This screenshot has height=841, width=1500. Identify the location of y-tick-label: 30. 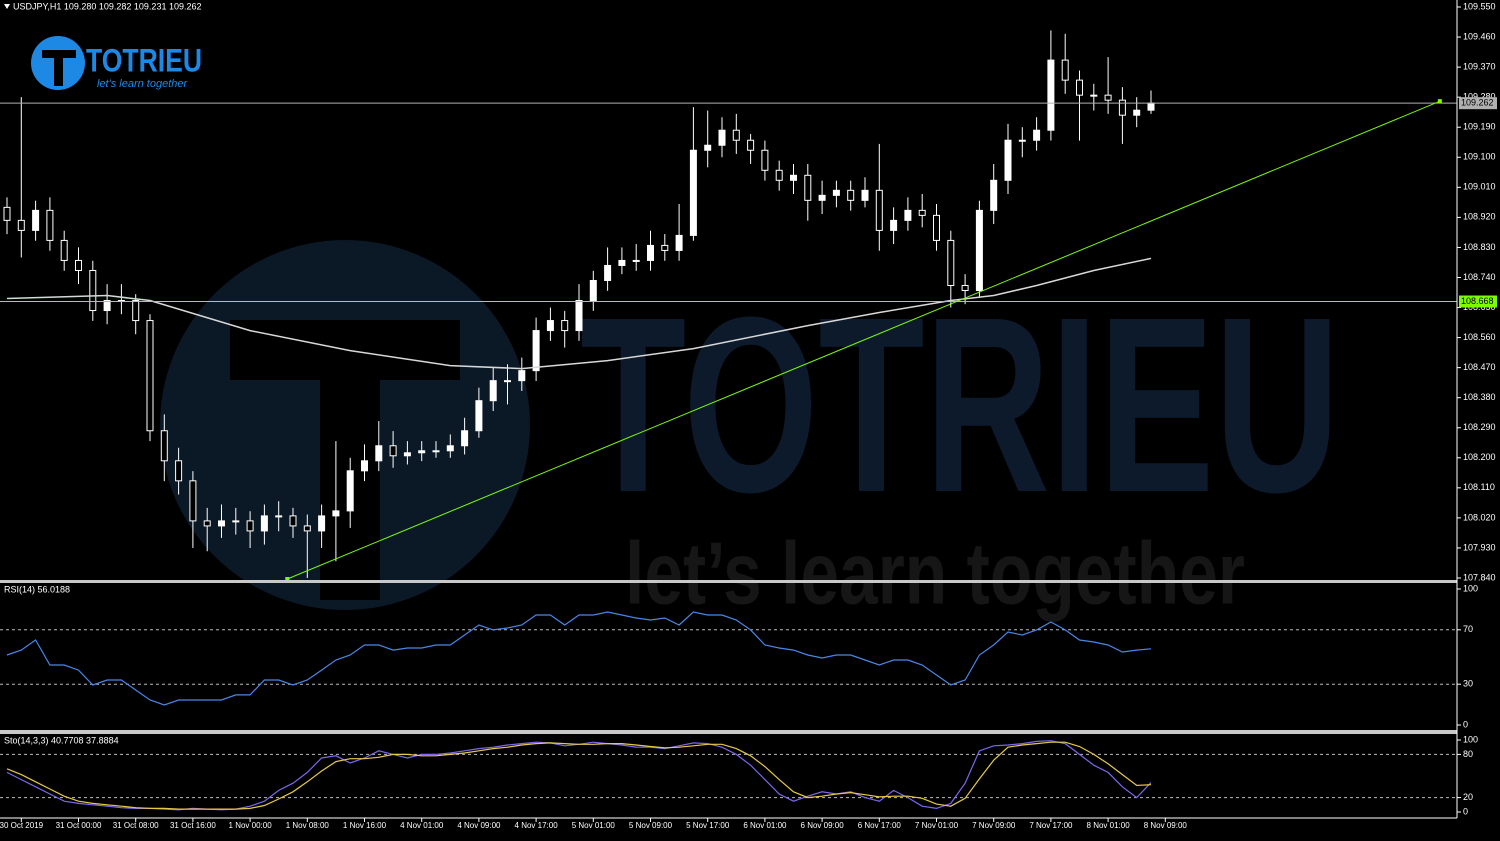
(1468, 684).